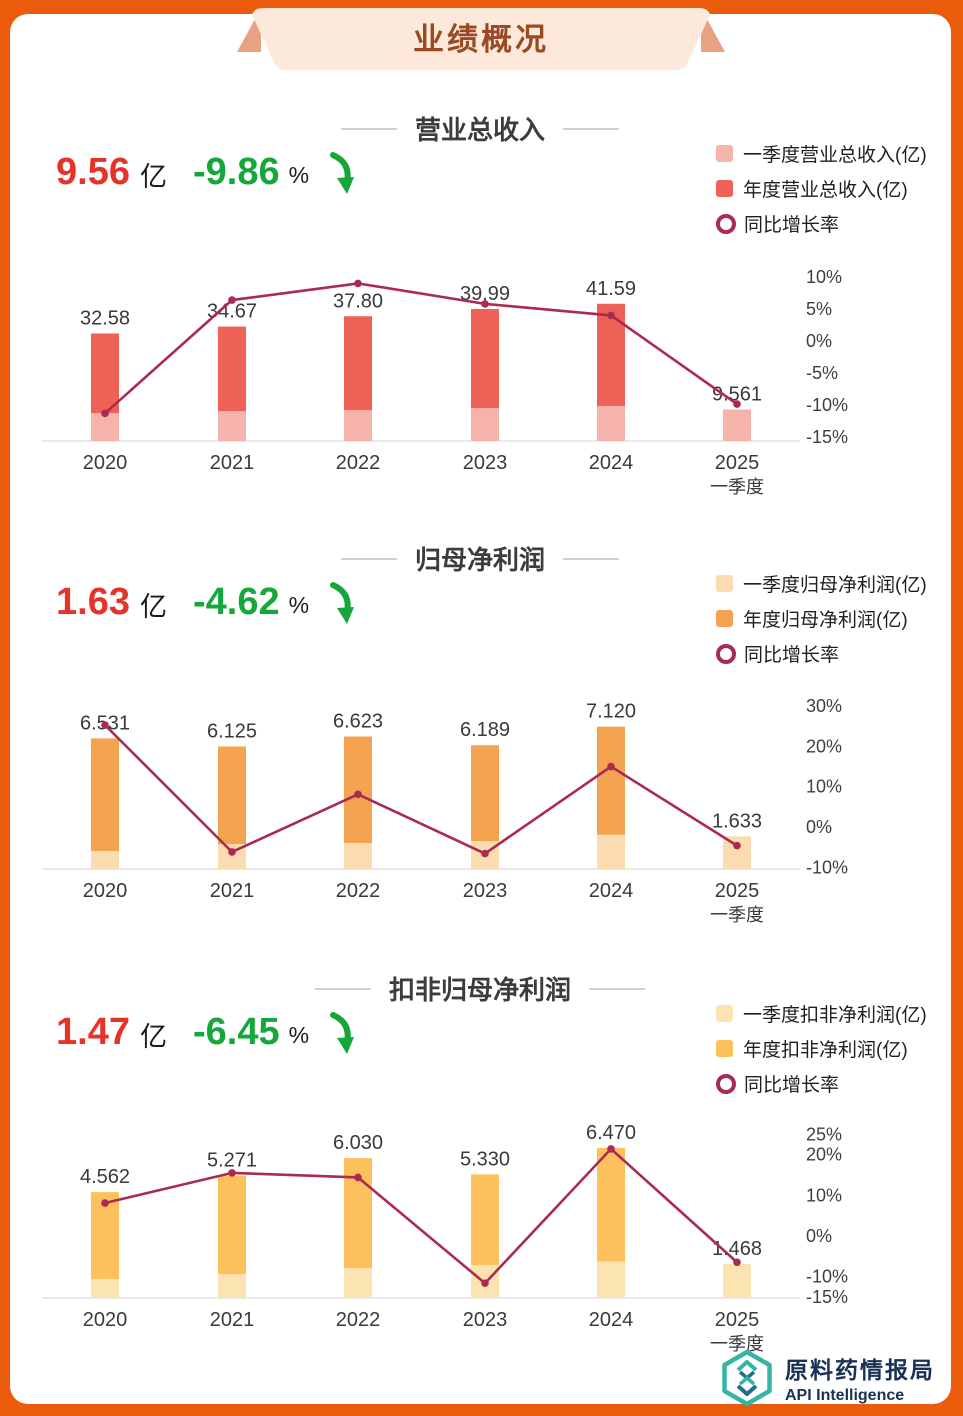 This screenshot has width=963, height=1416. I want to click on section-title-text: 扣非归母净利润, so click(479, 990).